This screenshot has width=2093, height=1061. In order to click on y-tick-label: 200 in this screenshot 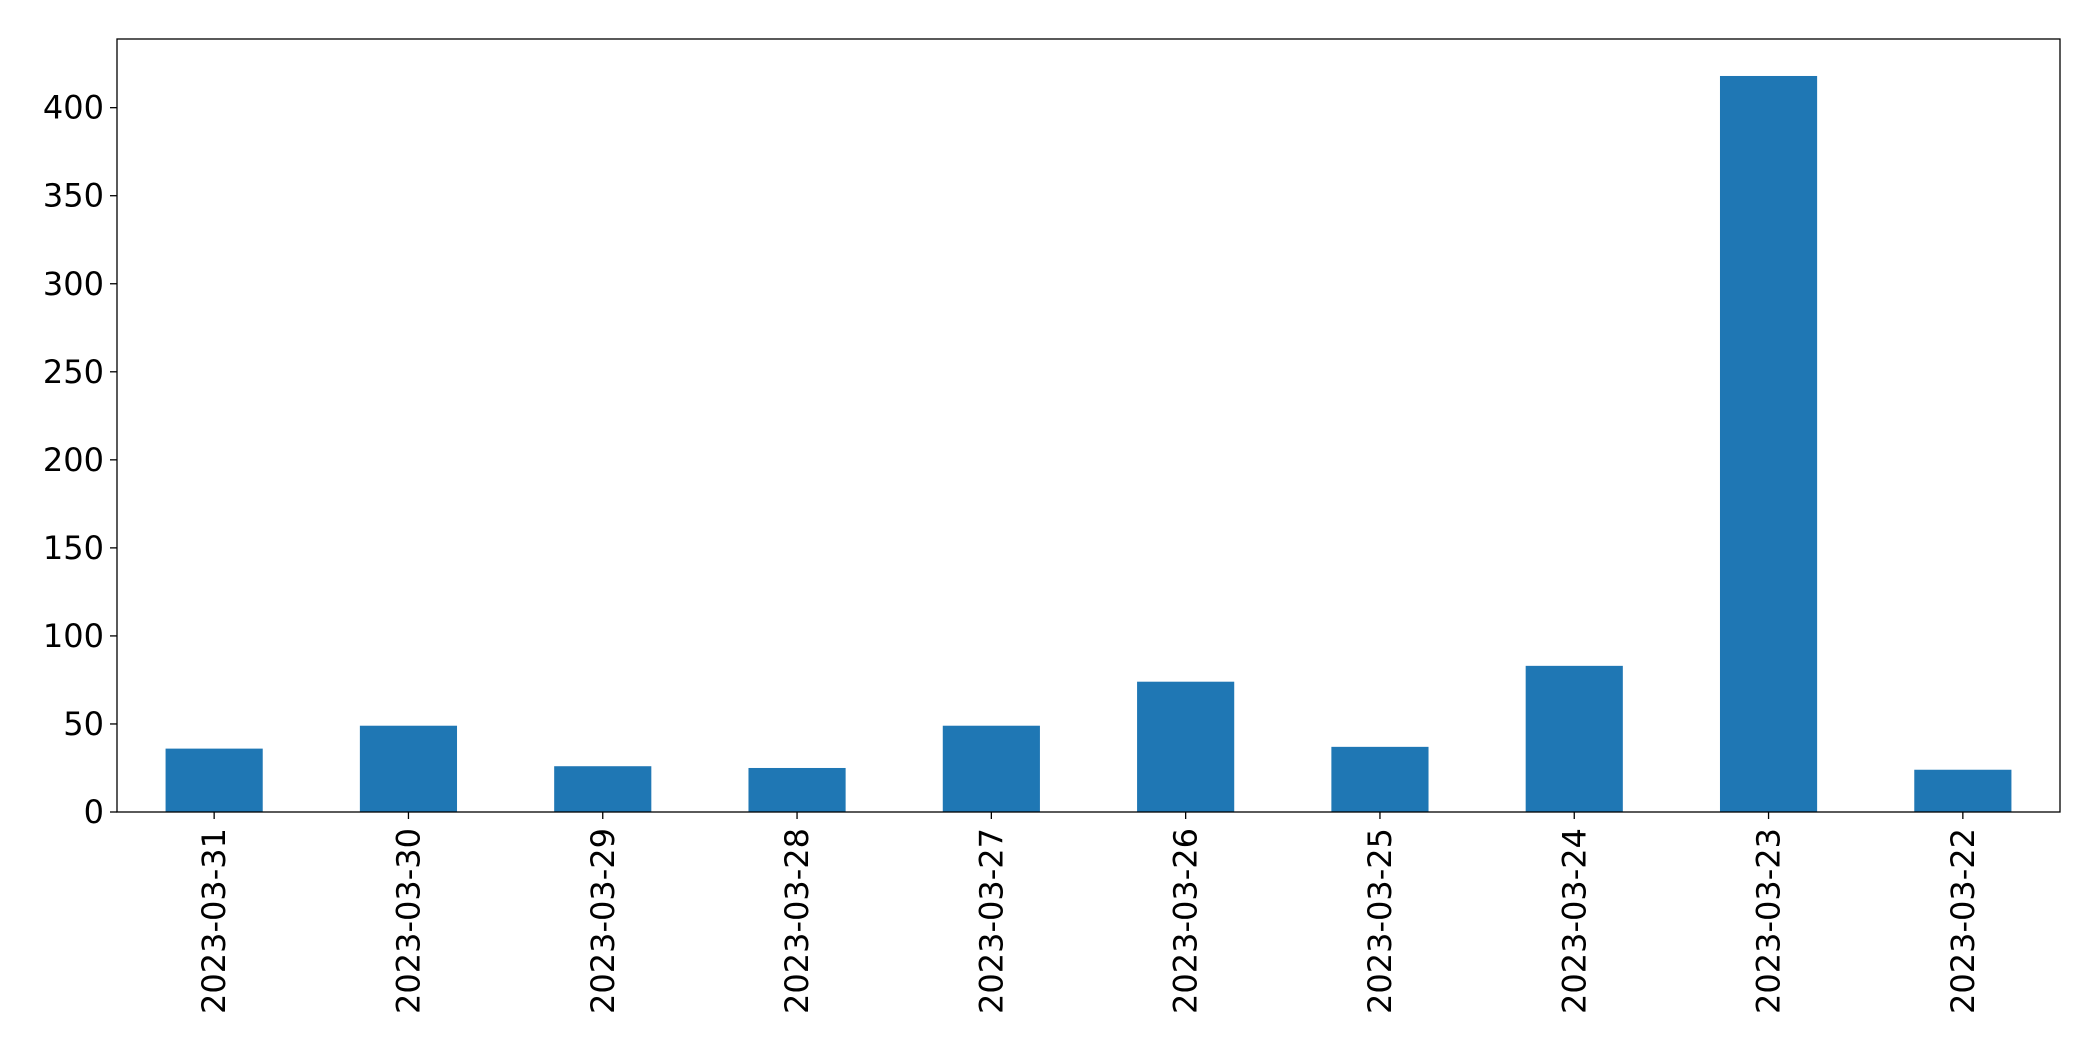, I will do `click(73, 460)`.